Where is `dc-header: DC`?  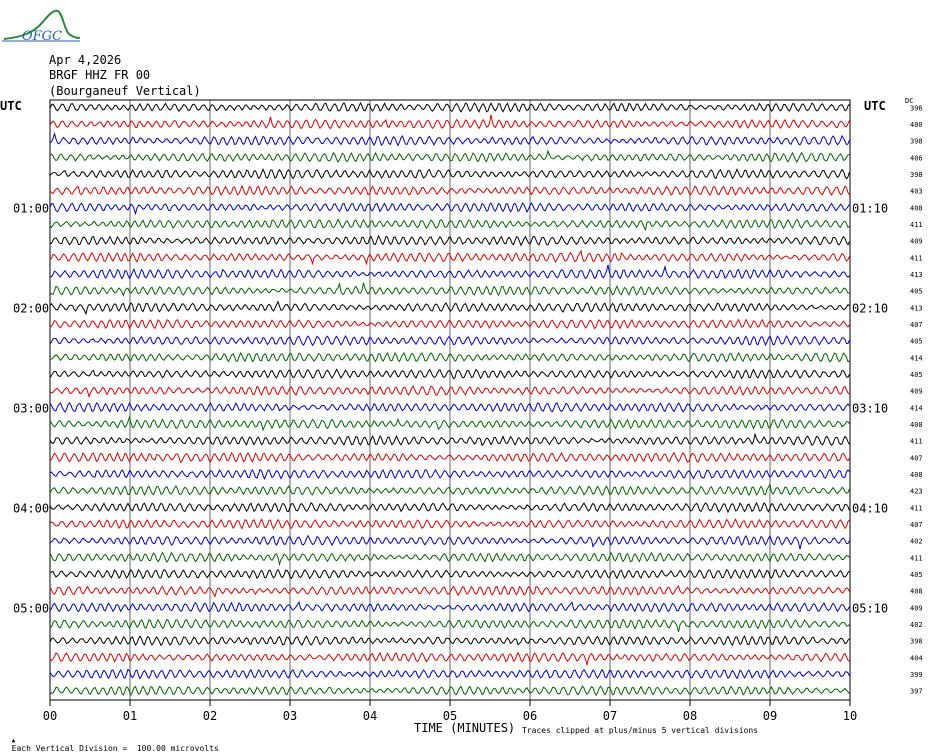
dc-header: DC is located at coordinates (909, 101).